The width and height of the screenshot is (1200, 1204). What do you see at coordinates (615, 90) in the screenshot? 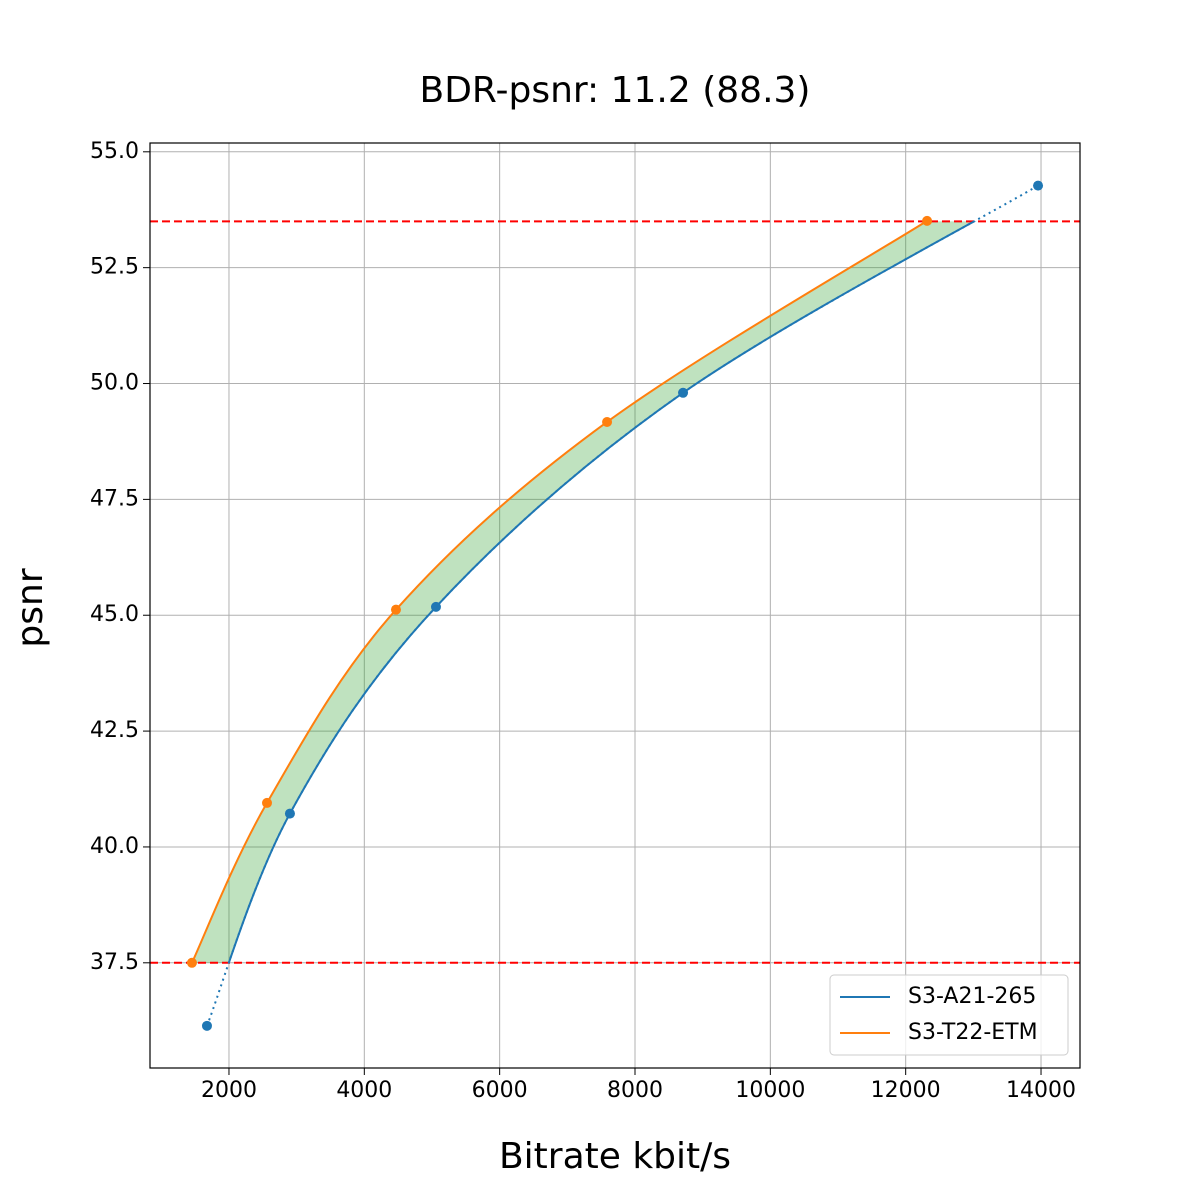
I see `chart-title: BDR-psnr: 11.2 (88.3)` at bounding box center [615, 90].